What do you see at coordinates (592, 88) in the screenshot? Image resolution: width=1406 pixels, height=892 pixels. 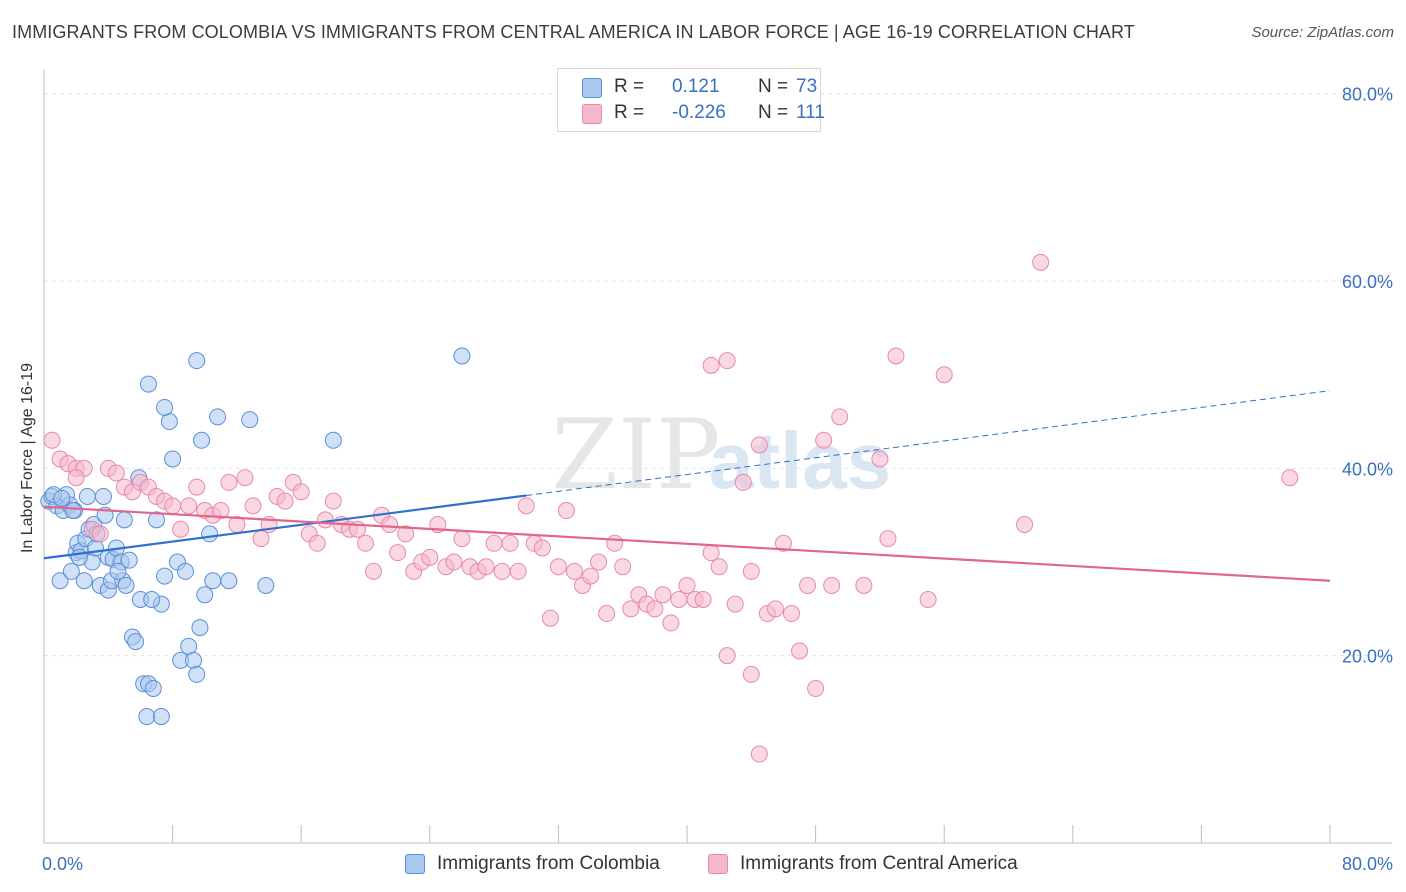 I see `legend-swatch-colombia` at bounding box center [592, 88].